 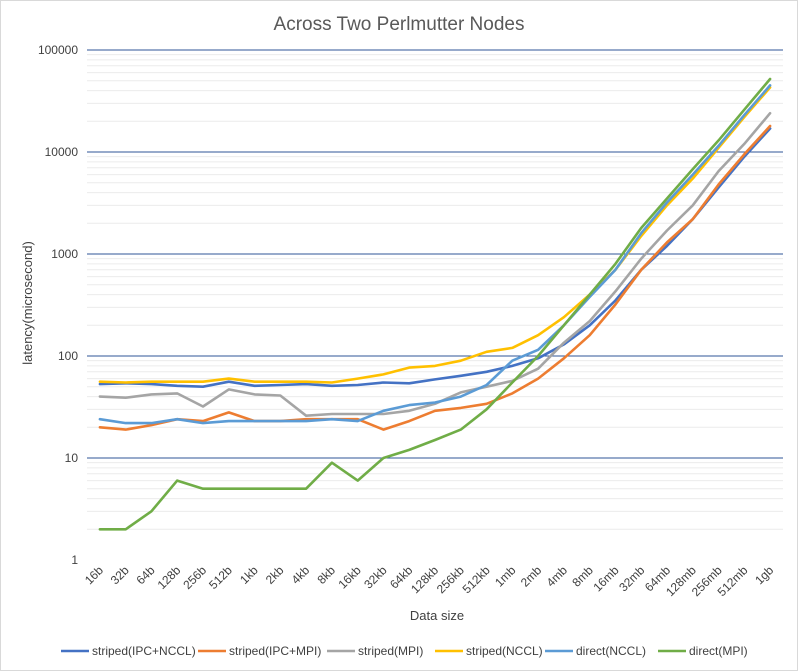 I want to click on x-tick-label: 128kb, so click(x=424, y=579).